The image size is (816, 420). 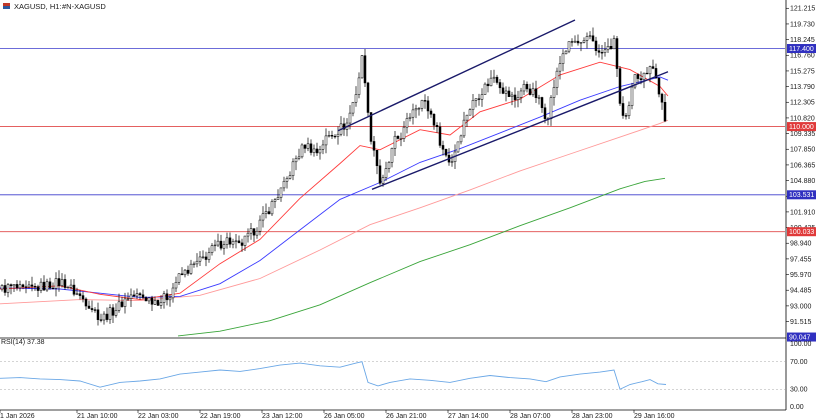 What do you see at coordinates (801, 306) in the screenshot?
I see `price-tick-label: 93.000` at bounding box center [801, 306].